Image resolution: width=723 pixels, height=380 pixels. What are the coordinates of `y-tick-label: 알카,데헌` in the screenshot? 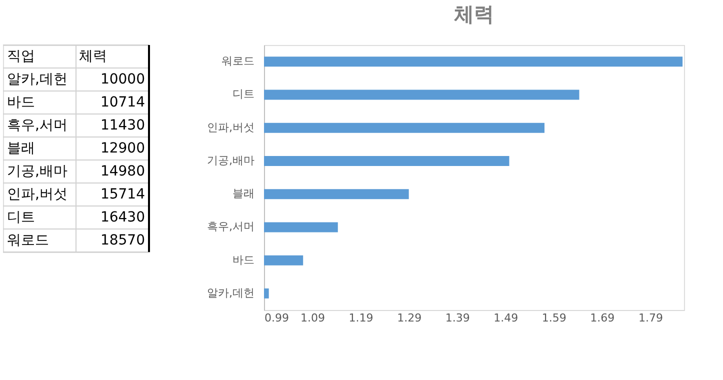 It's located at (230, 293).